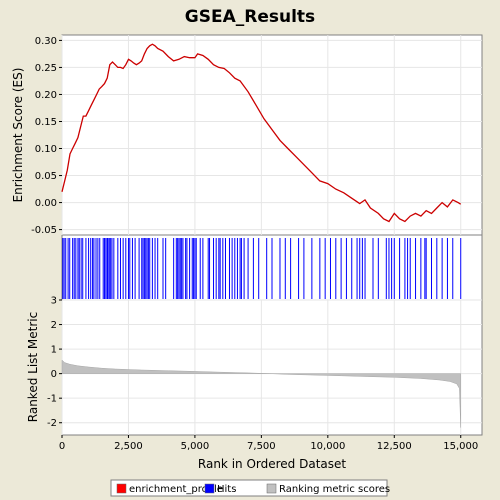  I want to click on rank-y-tick-label: 2, so click(54, 325).